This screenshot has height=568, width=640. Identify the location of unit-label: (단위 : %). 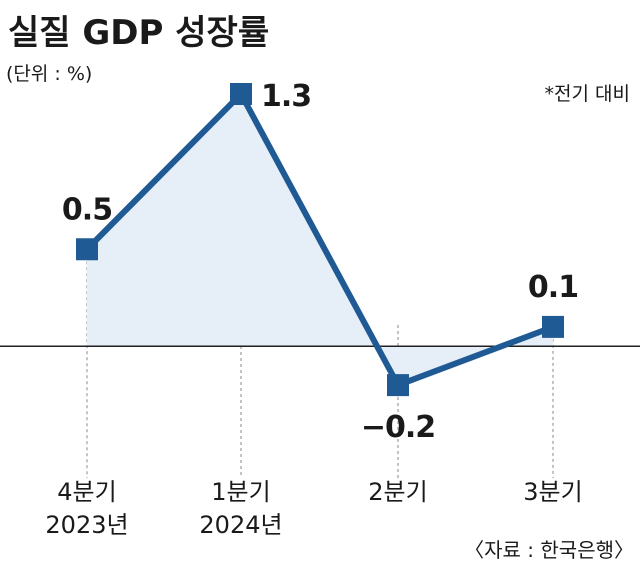
(49, 74).